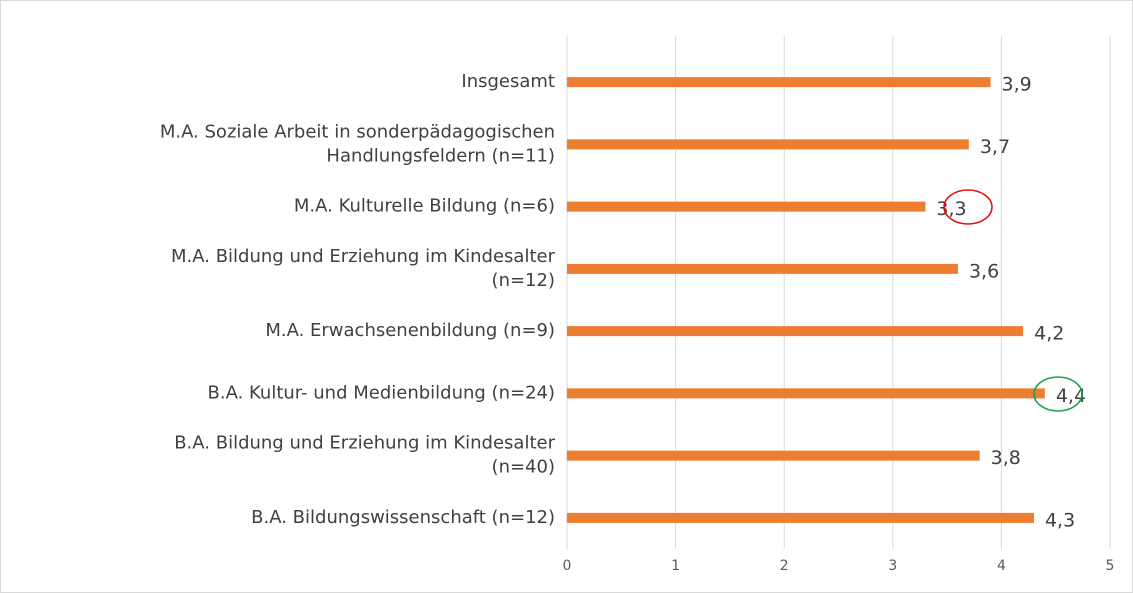 The width and height of the screenshot is (1133, 593). Describe the element at coordinates (995, 147) in the screenshot. I see `value-label: 3,7` at that location.